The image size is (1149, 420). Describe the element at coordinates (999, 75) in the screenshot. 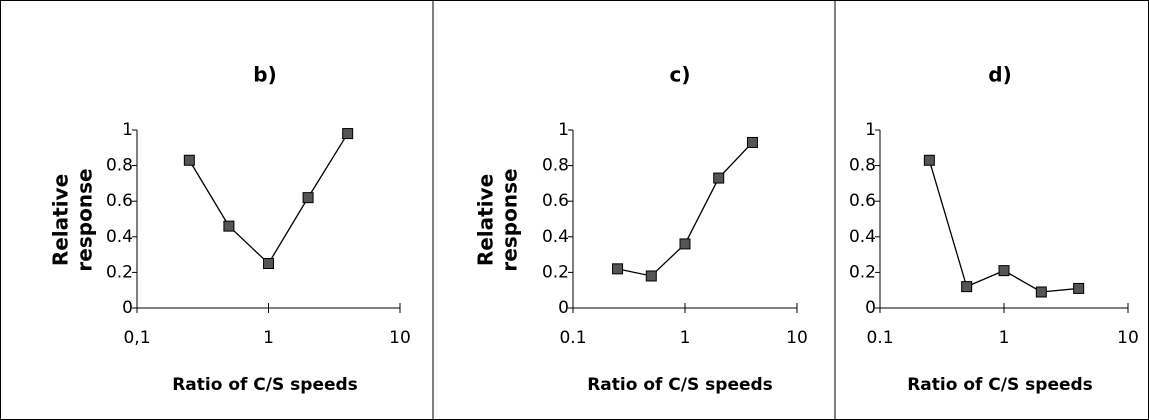

I see `chart-title: d)` at that location.